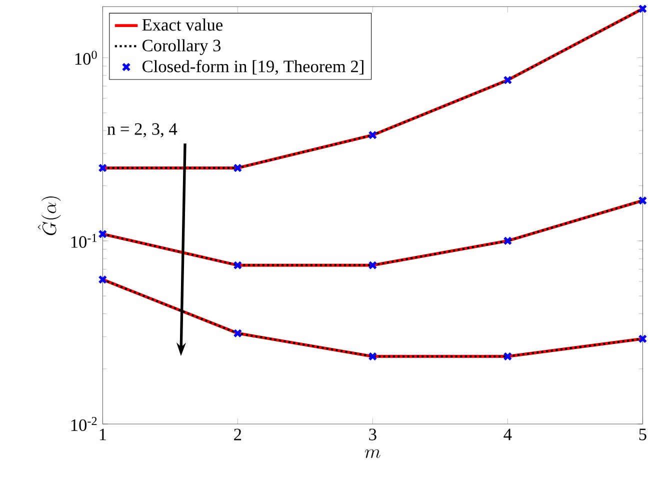 The width and height of the screenshot is (656, 487). What do you see at coordinates (103, 434) in the screenshot?
I see `x-tick-label: 1` at bounding box center [103, 434].